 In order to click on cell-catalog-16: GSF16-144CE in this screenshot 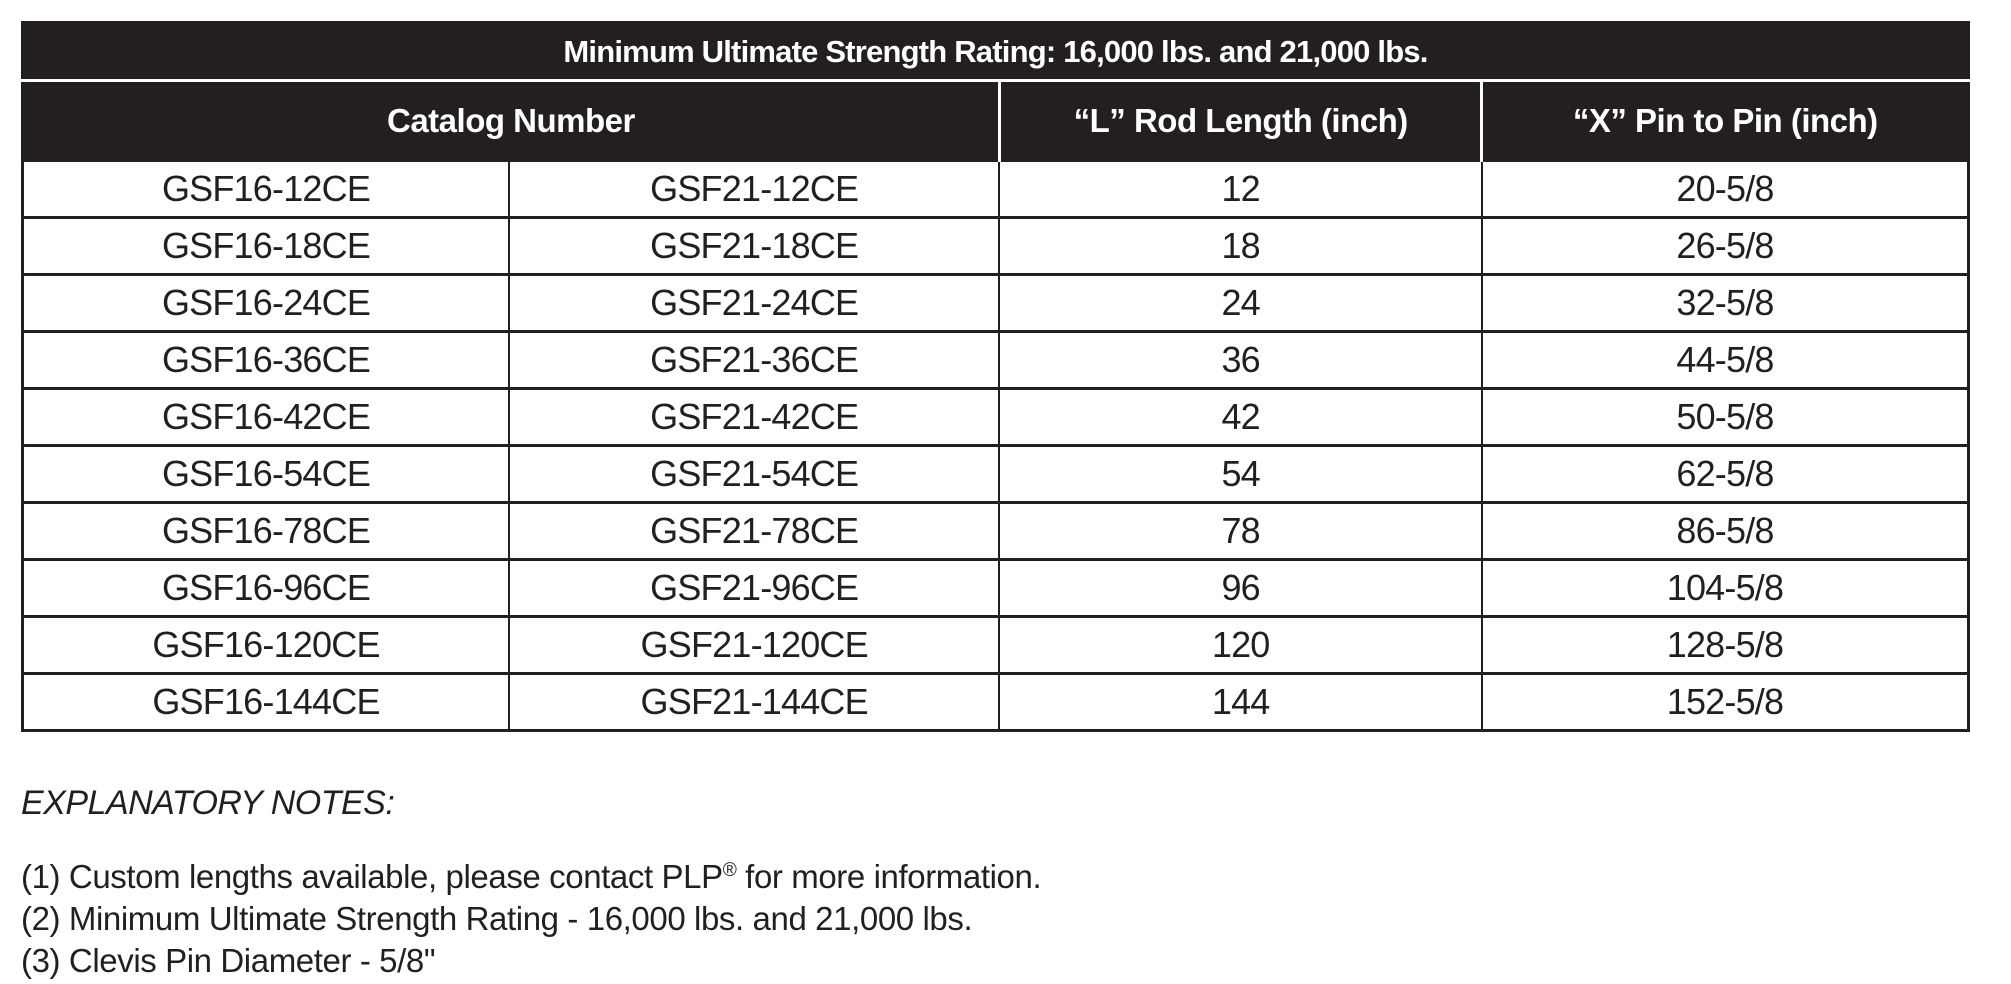, I will do `click(265, 702)`.